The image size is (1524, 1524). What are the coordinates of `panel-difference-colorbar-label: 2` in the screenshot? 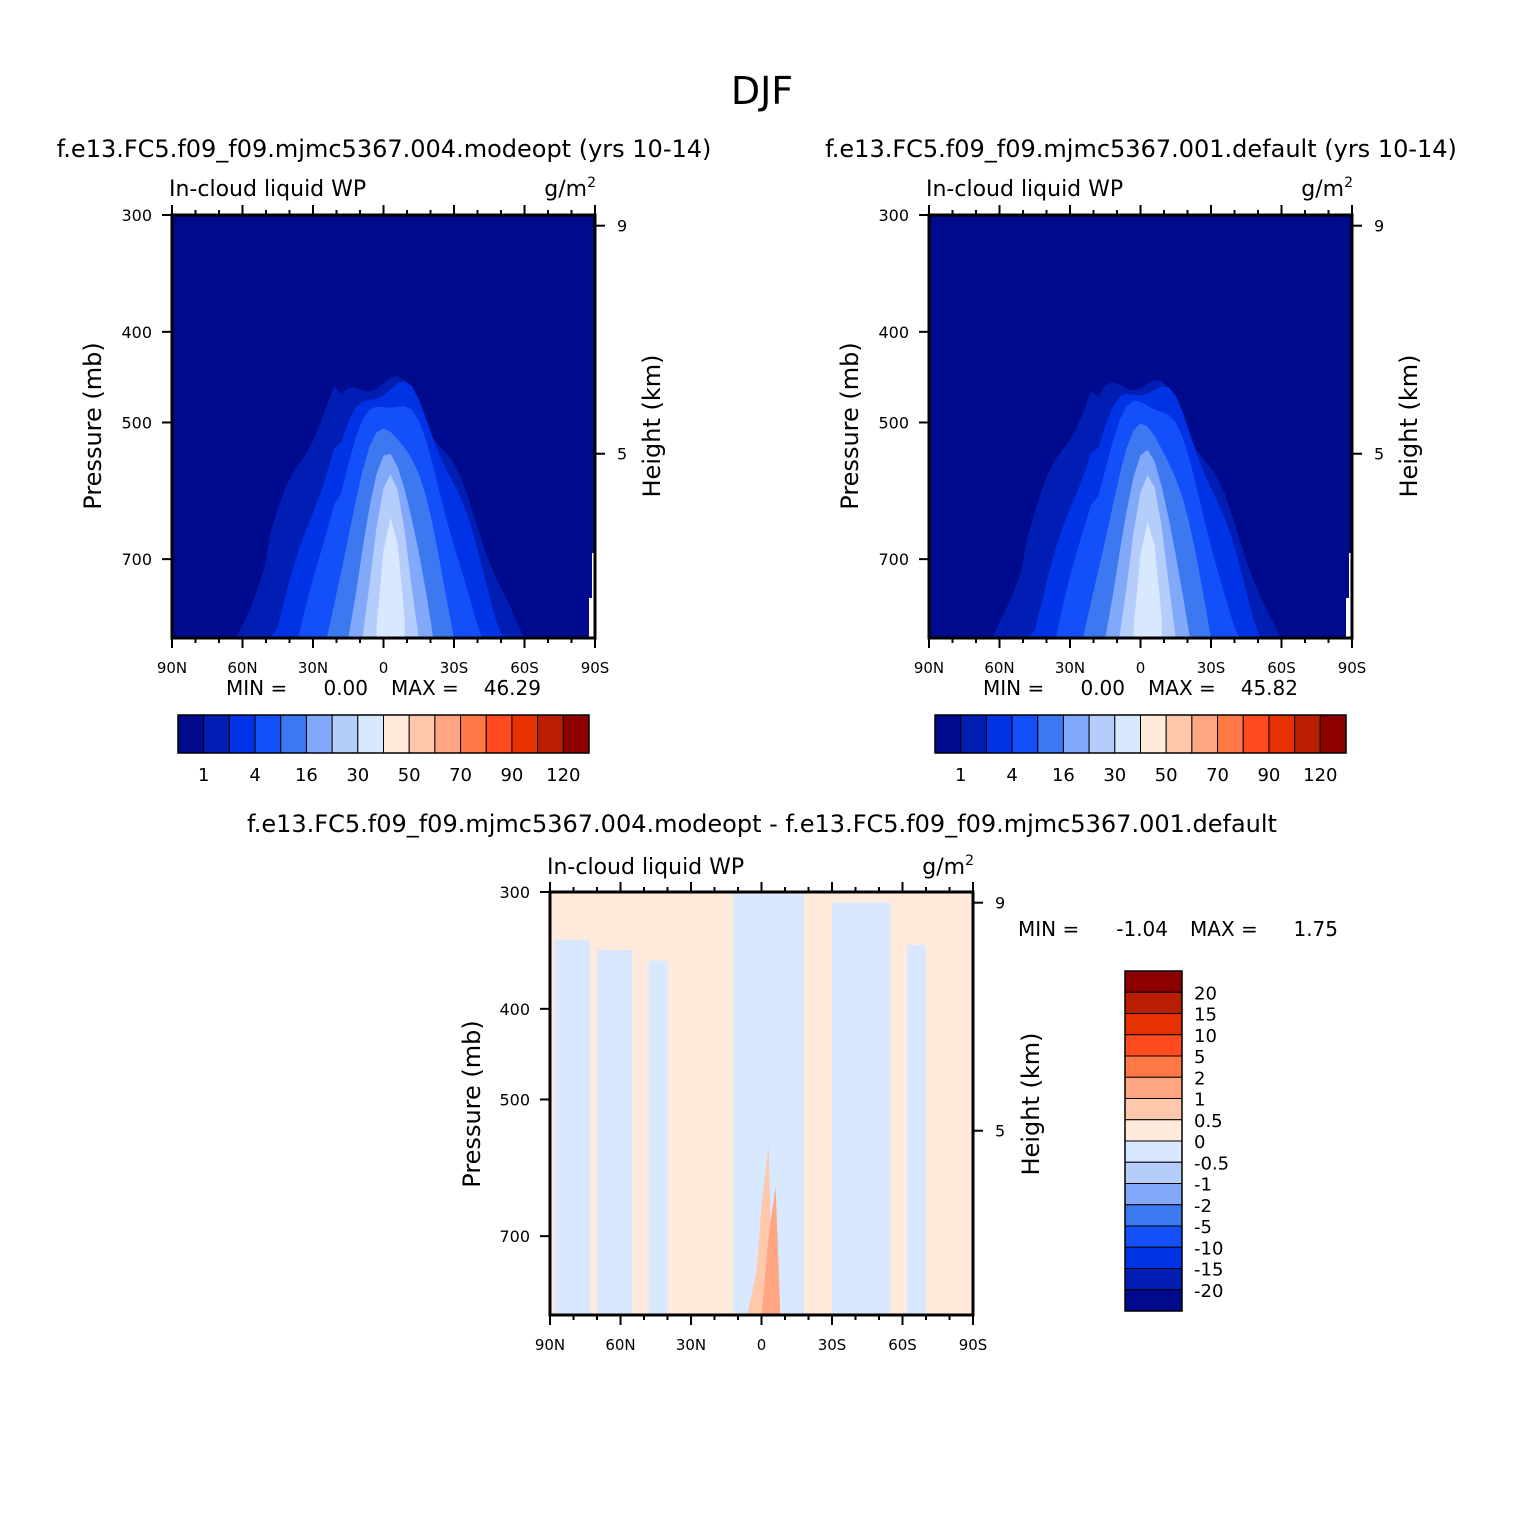 It's located at (1199, 1078).